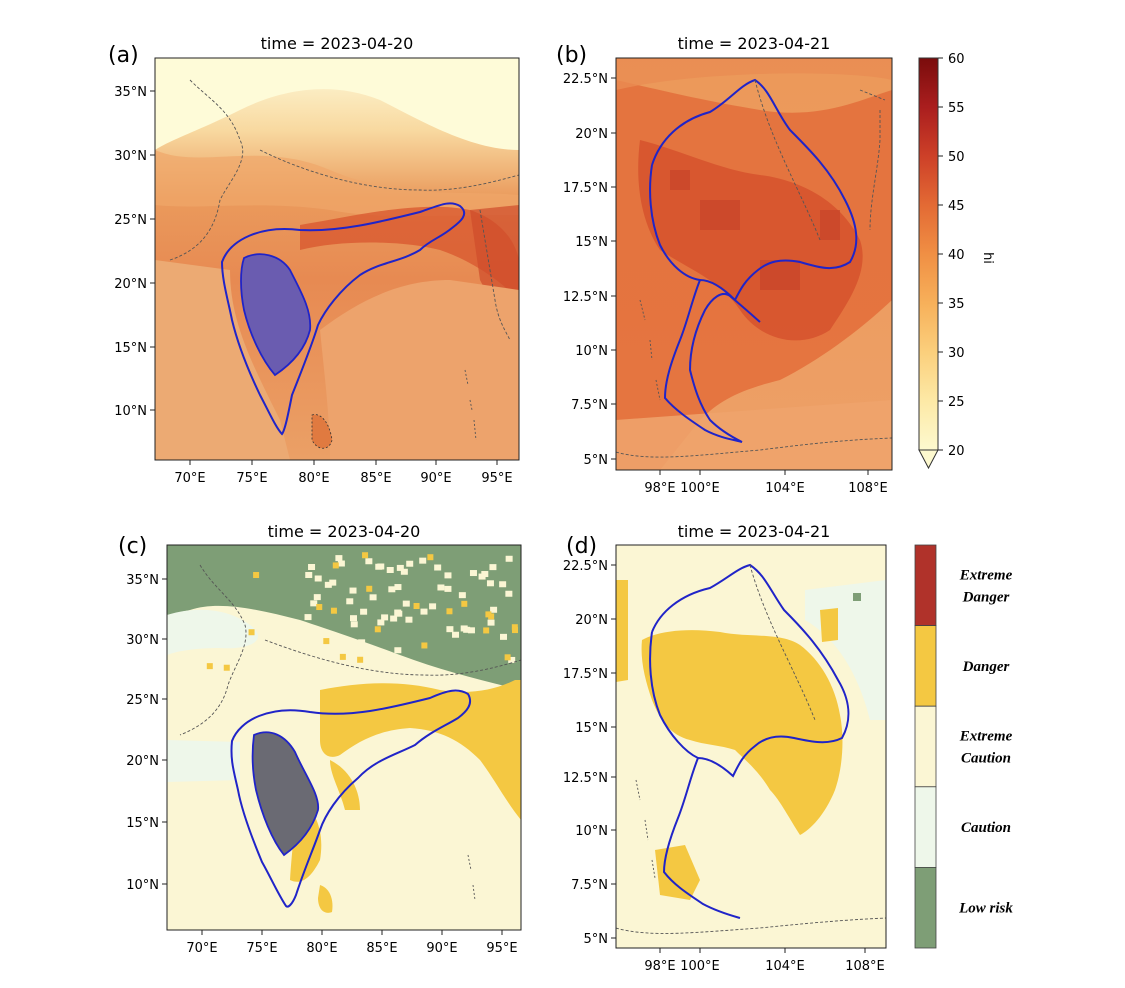 This screenshot has width=1125, height=988. What do you see at coordinates (132, 546) in the screenshot?
I see `panel-label: (c)` at bounding box center [132, 546].